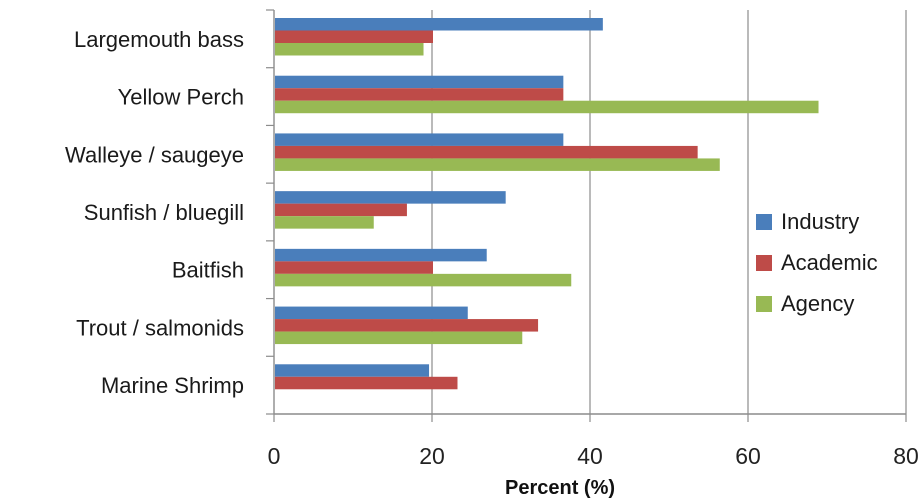 The image size is (924, 500). Describe the element at coordinates (208, 270) in the screenshot. I see `category-label: Baitfish` at that location.